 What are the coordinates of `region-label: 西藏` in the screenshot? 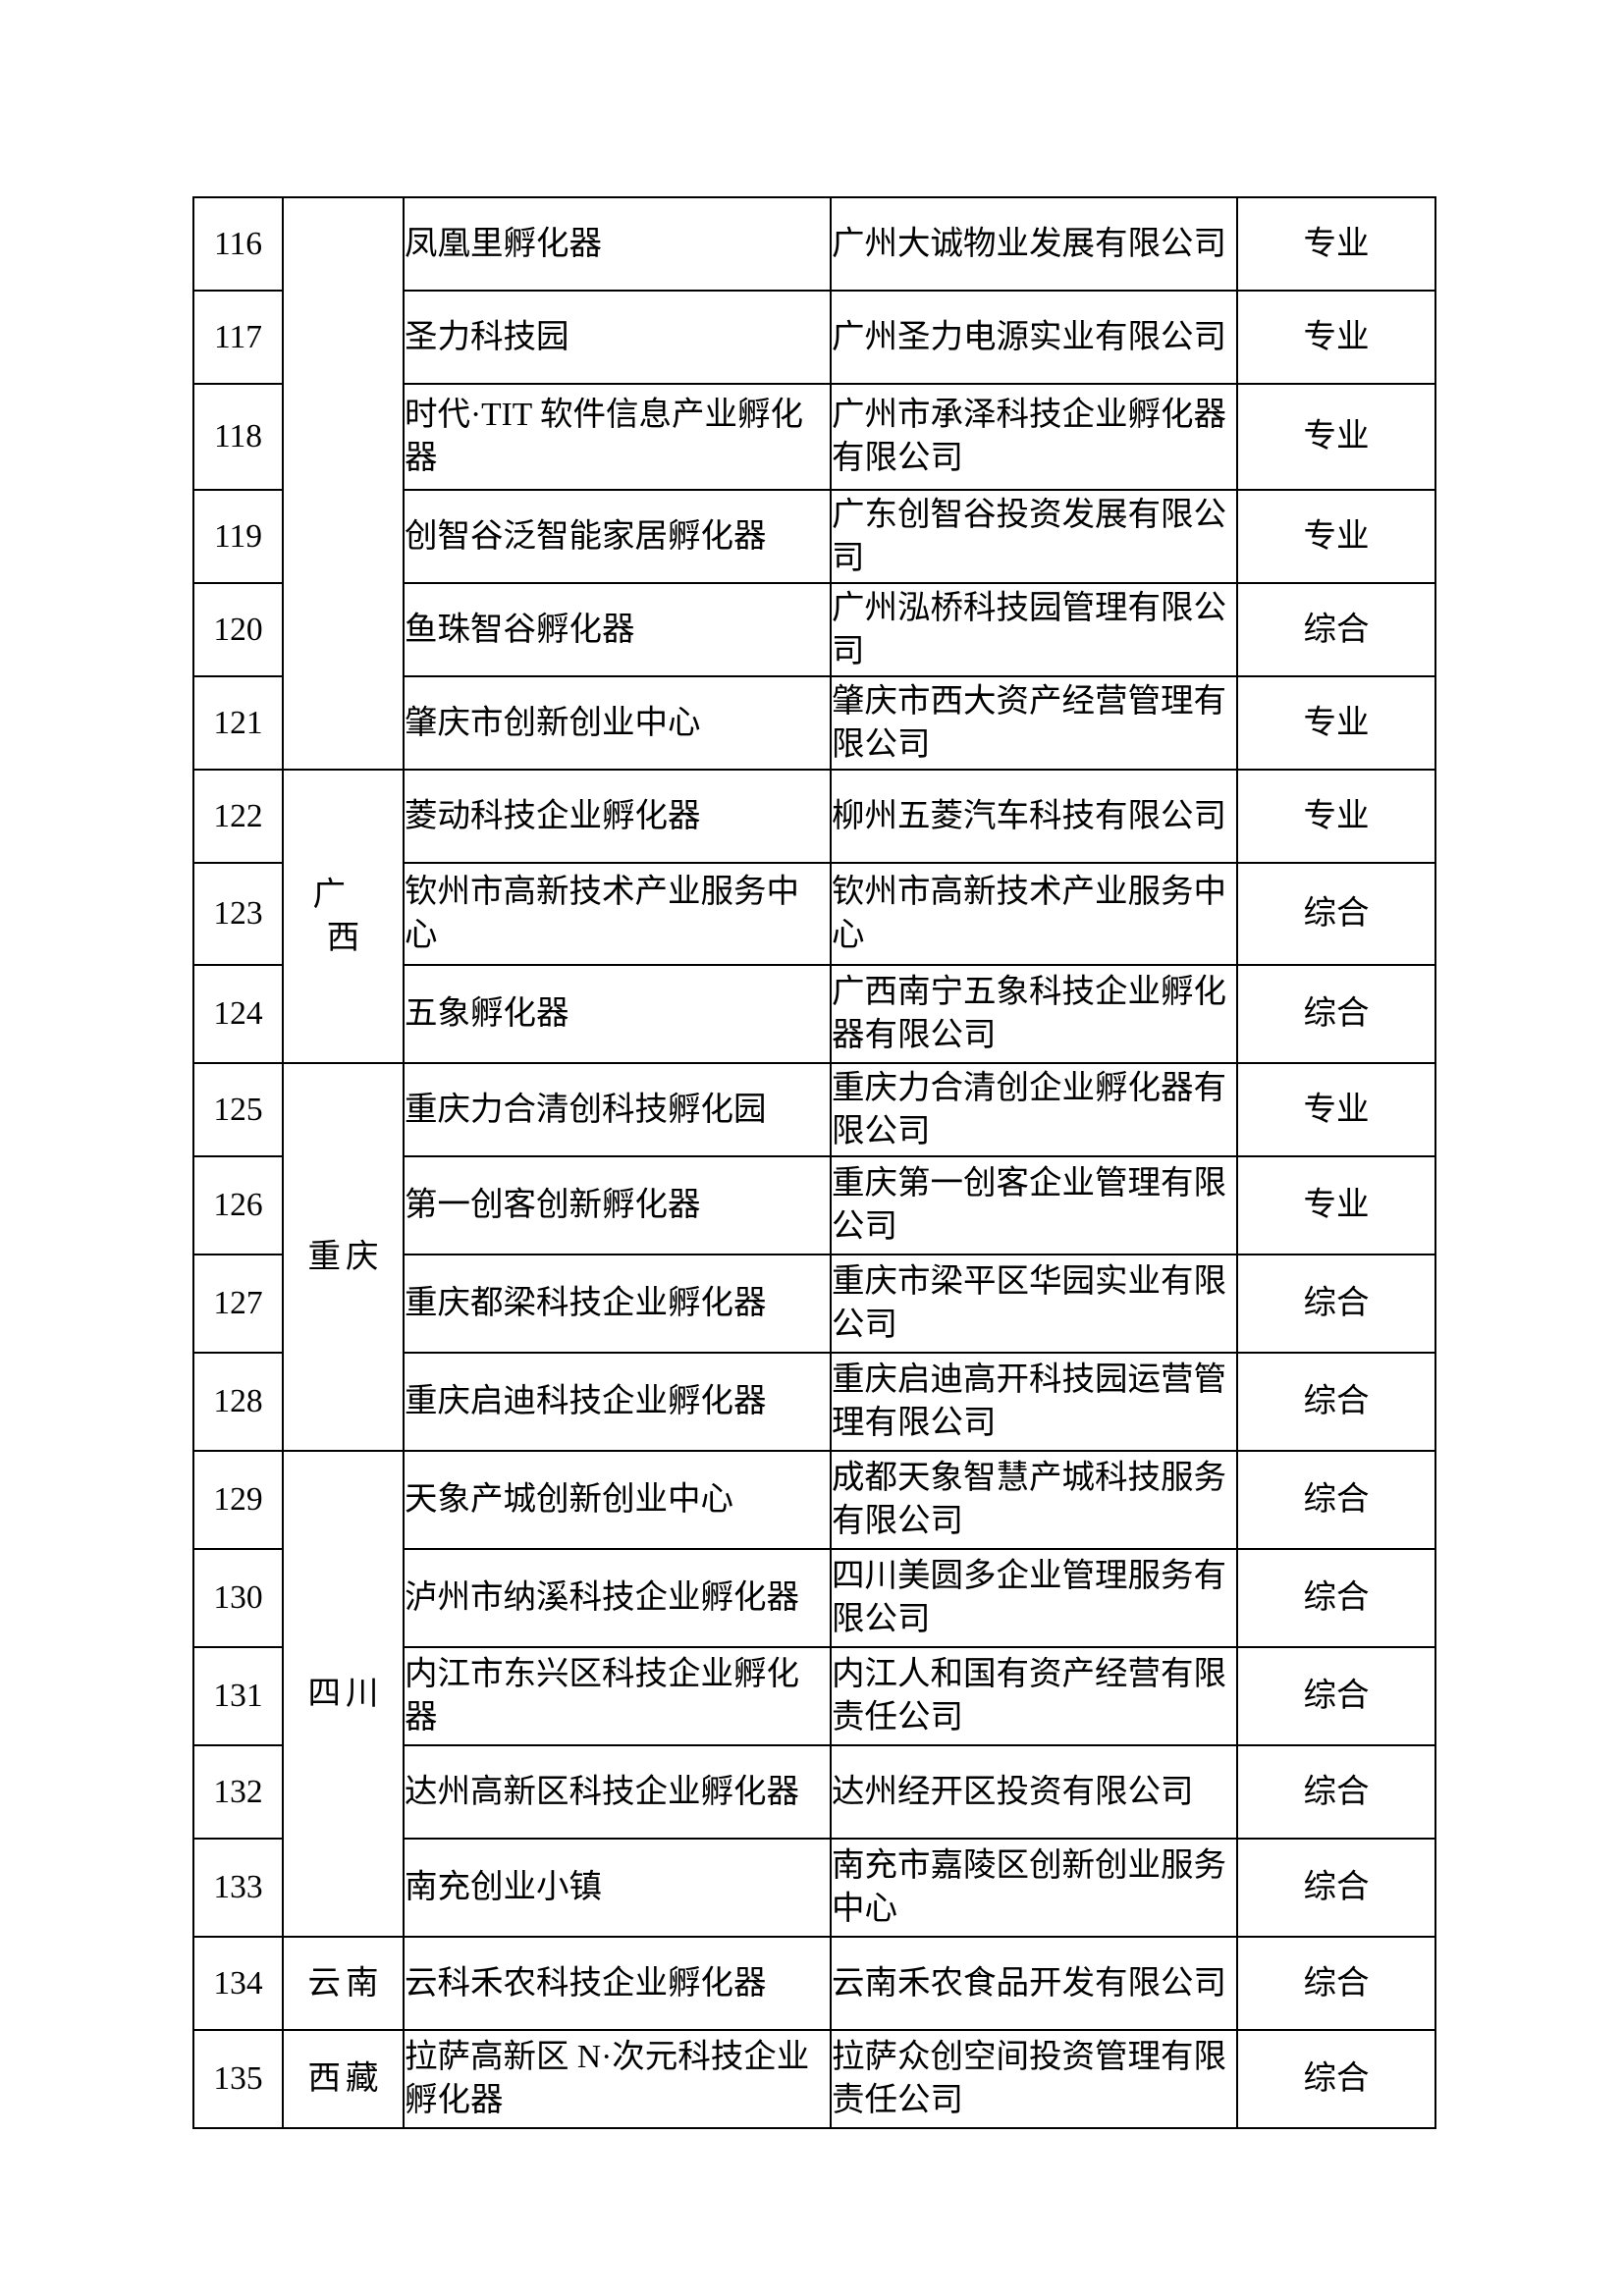 It's located at (345, 2078).